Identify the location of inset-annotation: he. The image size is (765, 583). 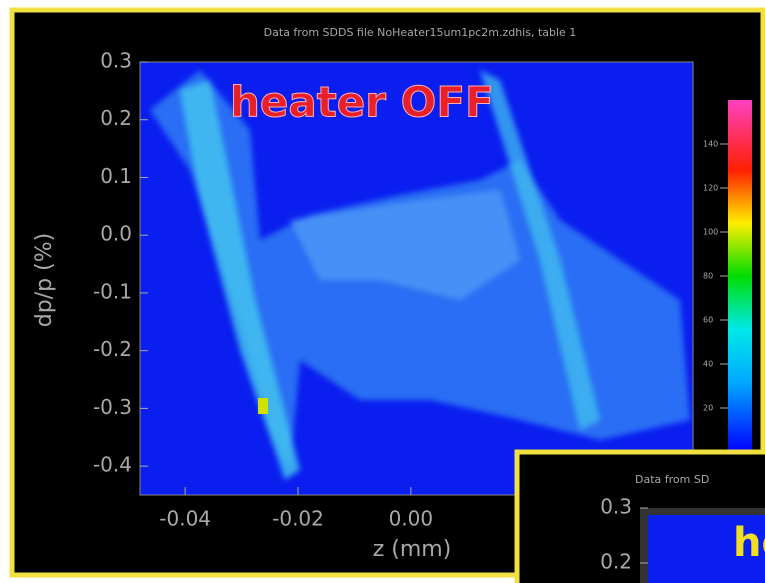
(749, 543).